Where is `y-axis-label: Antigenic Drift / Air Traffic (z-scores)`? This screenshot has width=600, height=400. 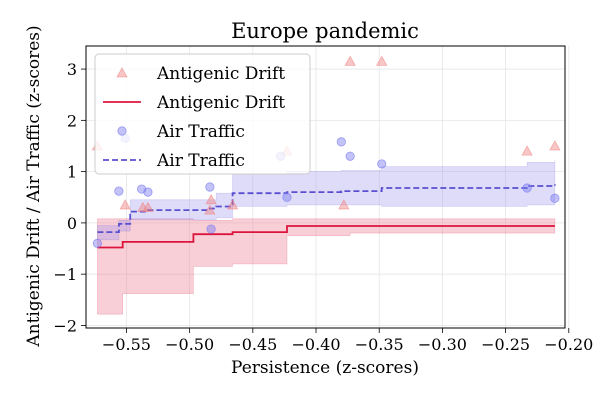
y-axis-label: Antigenic Drift / Air Traffic (z-scores) is located at coordinates (34, 186).